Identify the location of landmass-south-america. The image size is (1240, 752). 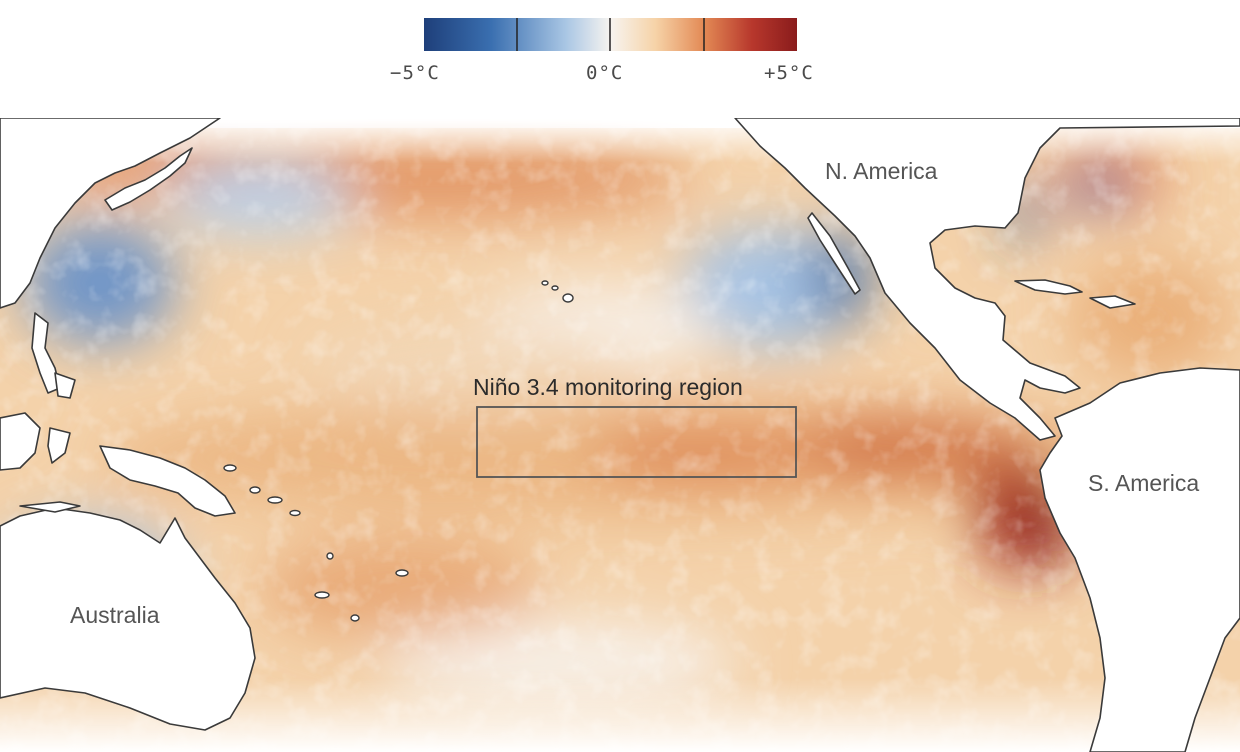
(1139, 559).